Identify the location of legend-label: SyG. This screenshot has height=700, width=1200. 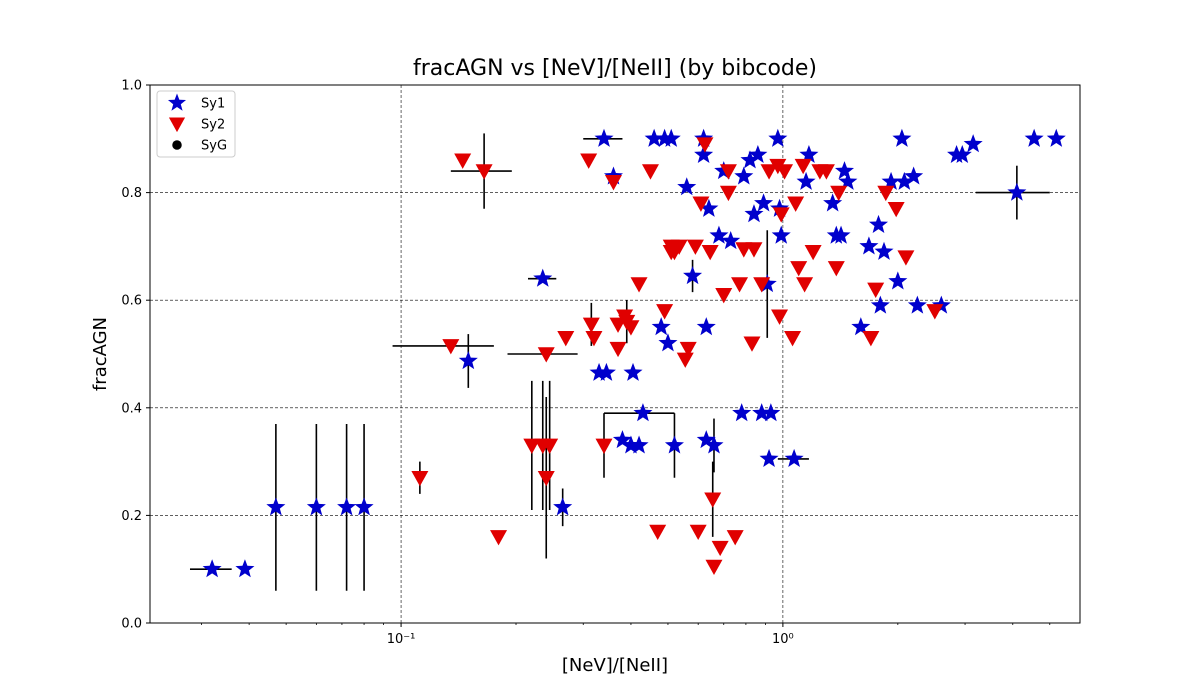
(214, 146).